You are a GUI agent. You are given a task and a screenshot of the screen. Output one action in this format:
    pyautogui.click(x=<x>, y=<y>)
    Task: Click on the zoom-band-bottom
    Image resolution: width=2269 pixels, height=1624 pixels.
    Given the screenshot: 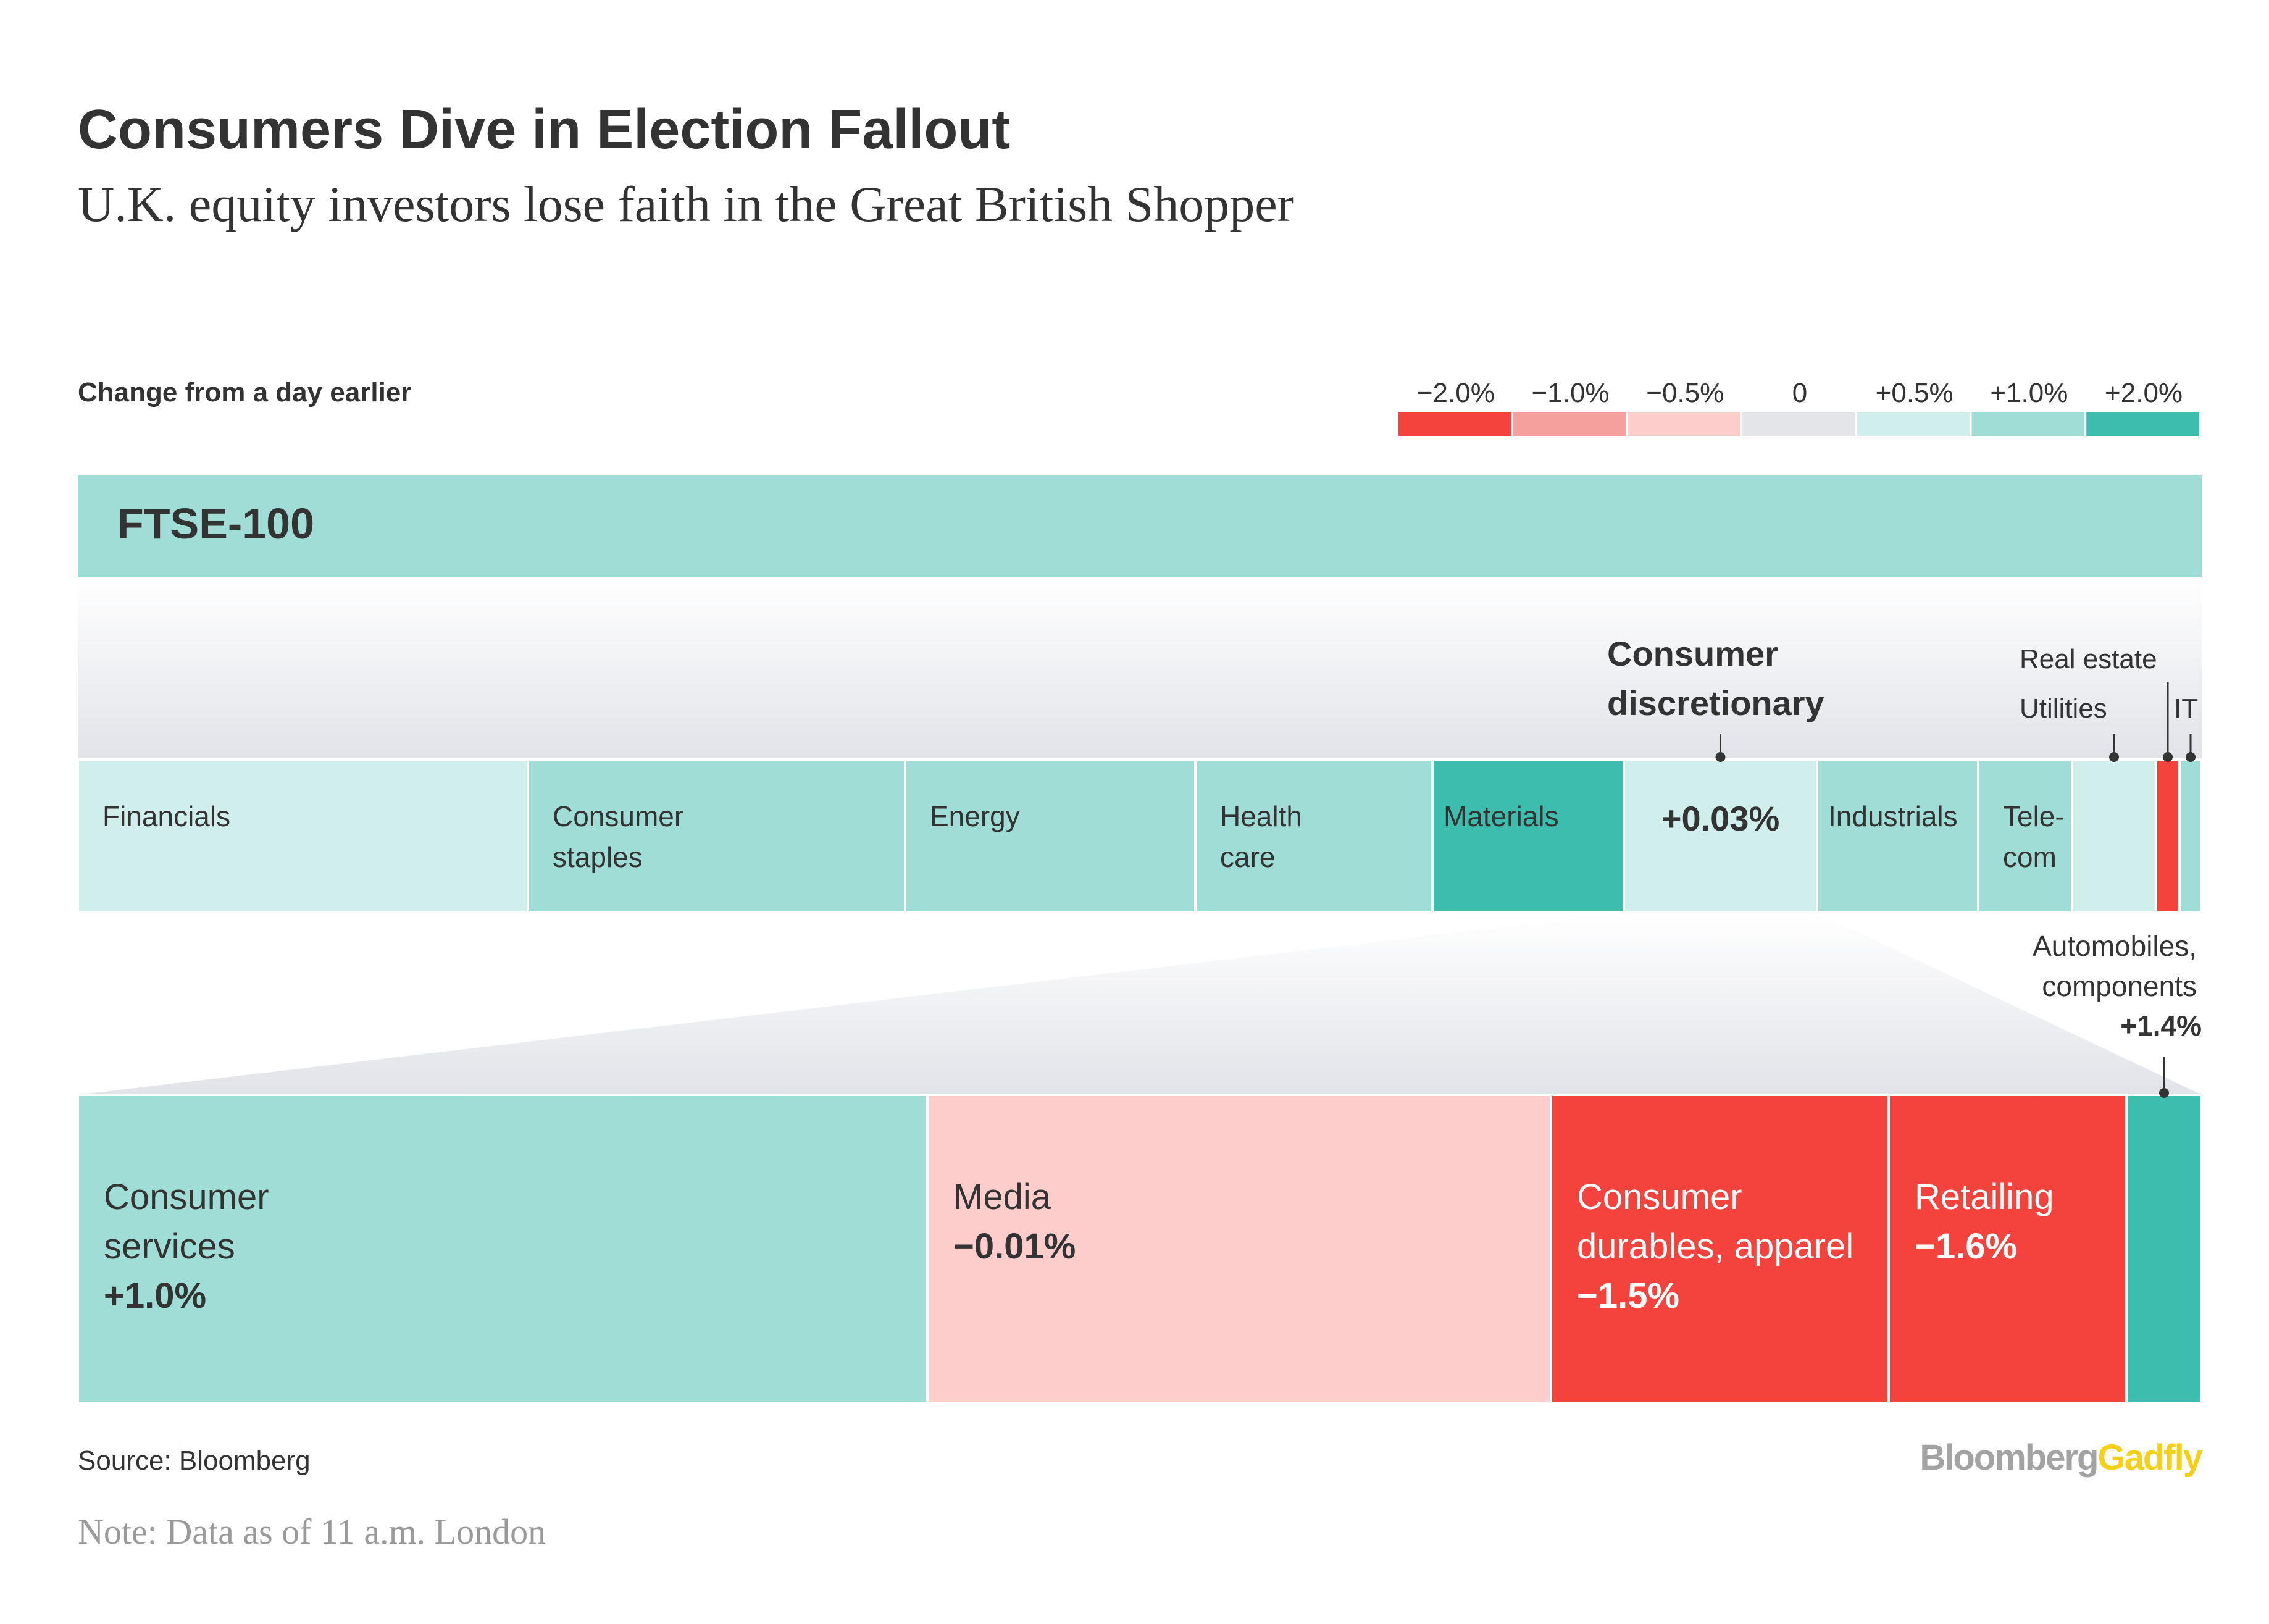 What is the action you would take?
    pyautogui.click(x=1140, y=1004)
    